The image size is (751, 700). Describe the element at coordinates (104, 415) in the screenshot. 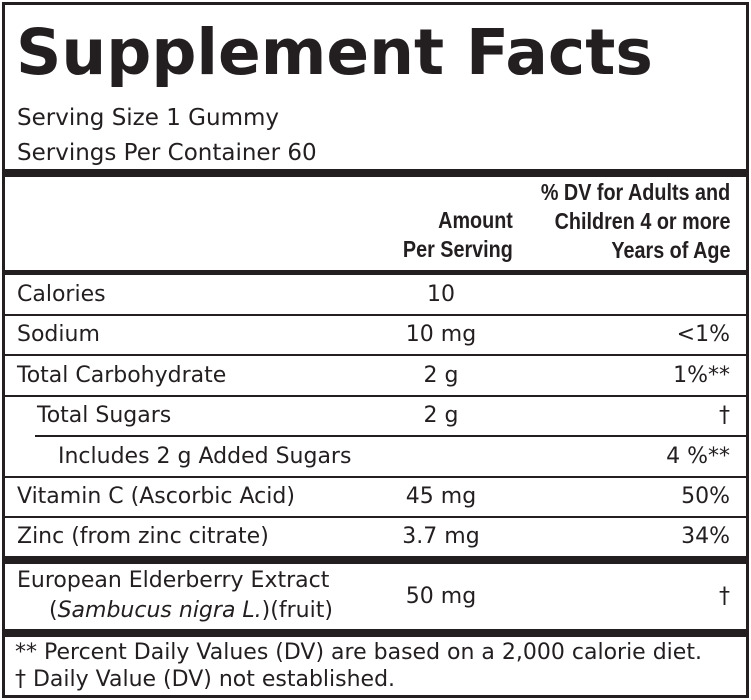

I see `row-sugars-name: Total Sugars` at that location.